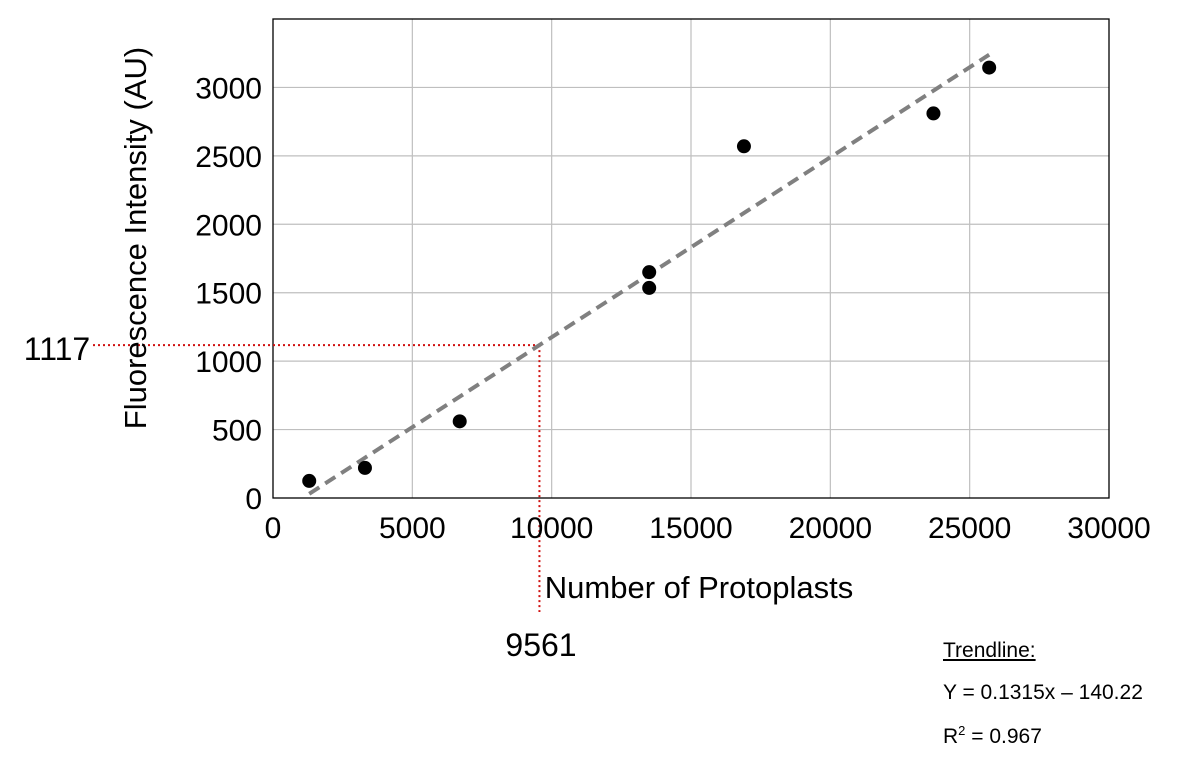  Describe the element at coordinates (57, 349) in the screenshot. I see `annotation-y-label: 1117` at that location.